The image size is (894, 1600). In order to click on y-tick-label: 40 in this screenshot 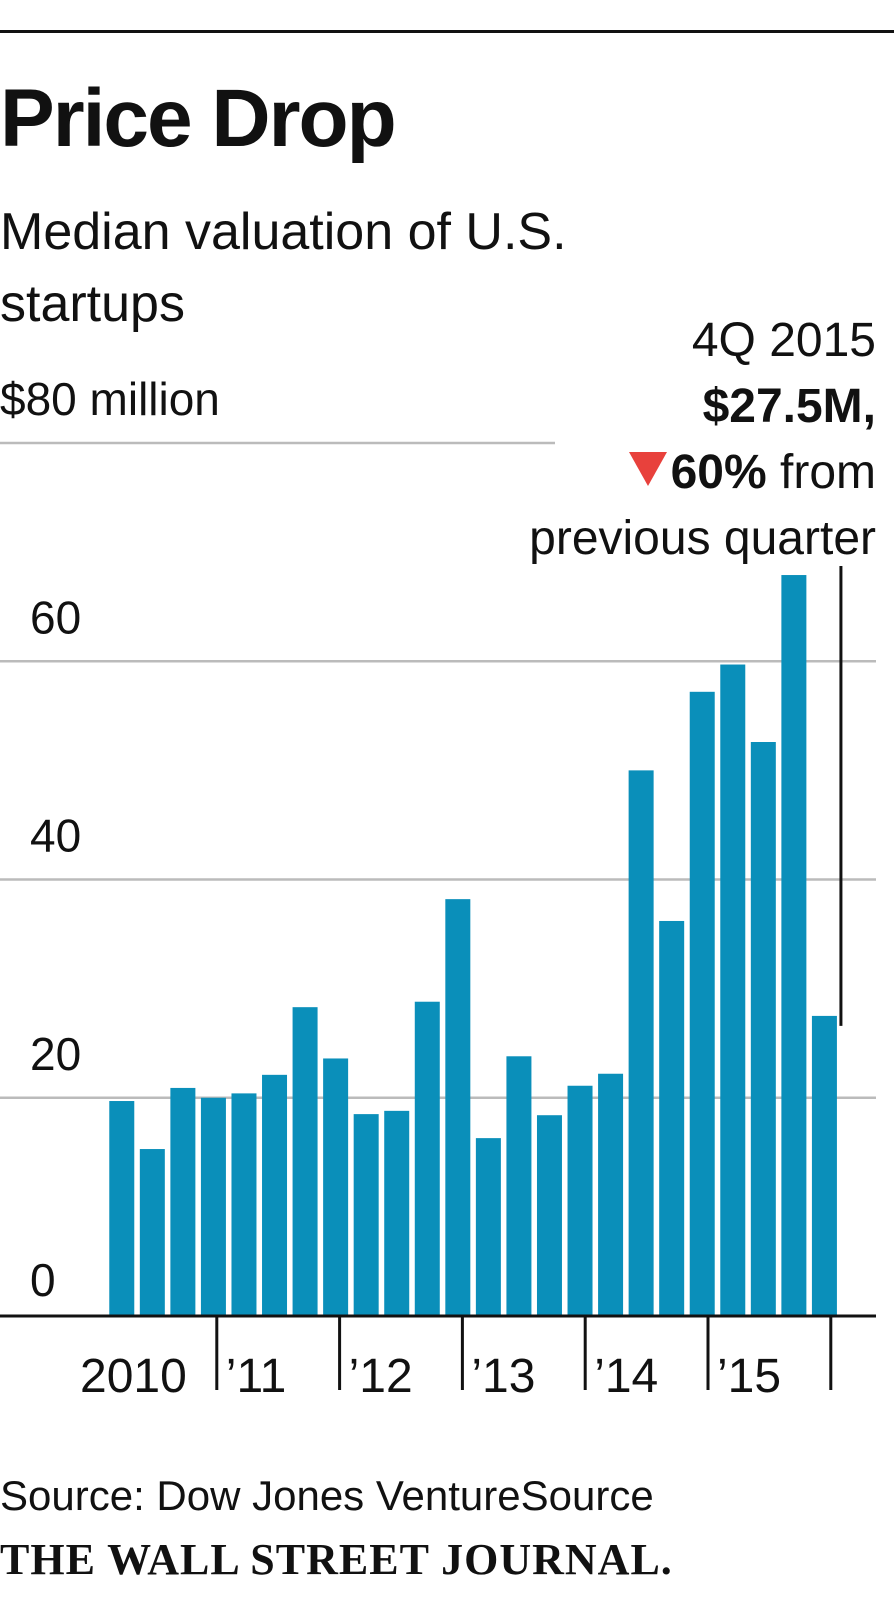, I will do `click(55, 836)`.